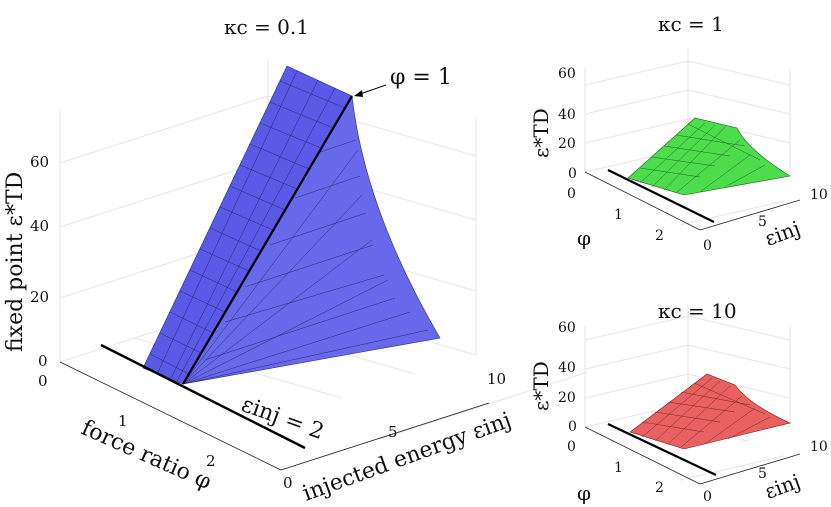 This screenshot has height=507, width=831. What do you see at coordinates (783, 486) in the screenshot?
I see `br-x-axis-label: εinj` at bounding box center [783, 486].